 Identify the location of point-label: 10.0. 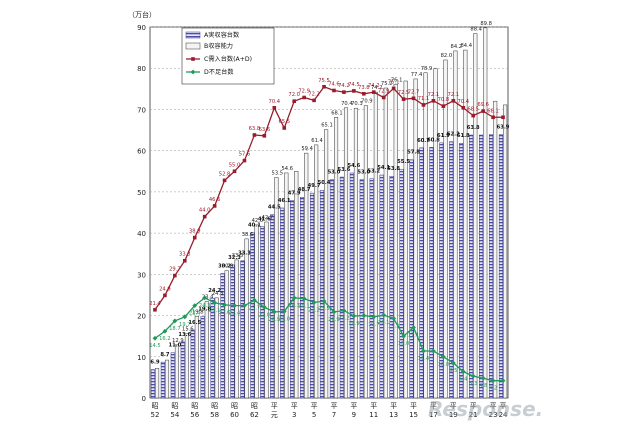
(444, 365).